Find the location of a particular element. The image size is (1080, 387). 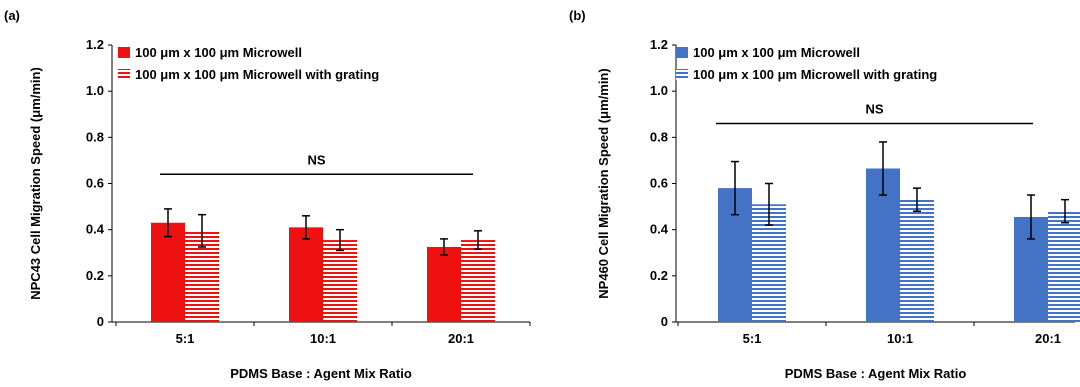

panel-label-a: (a) is located at coordinates (12, 15).